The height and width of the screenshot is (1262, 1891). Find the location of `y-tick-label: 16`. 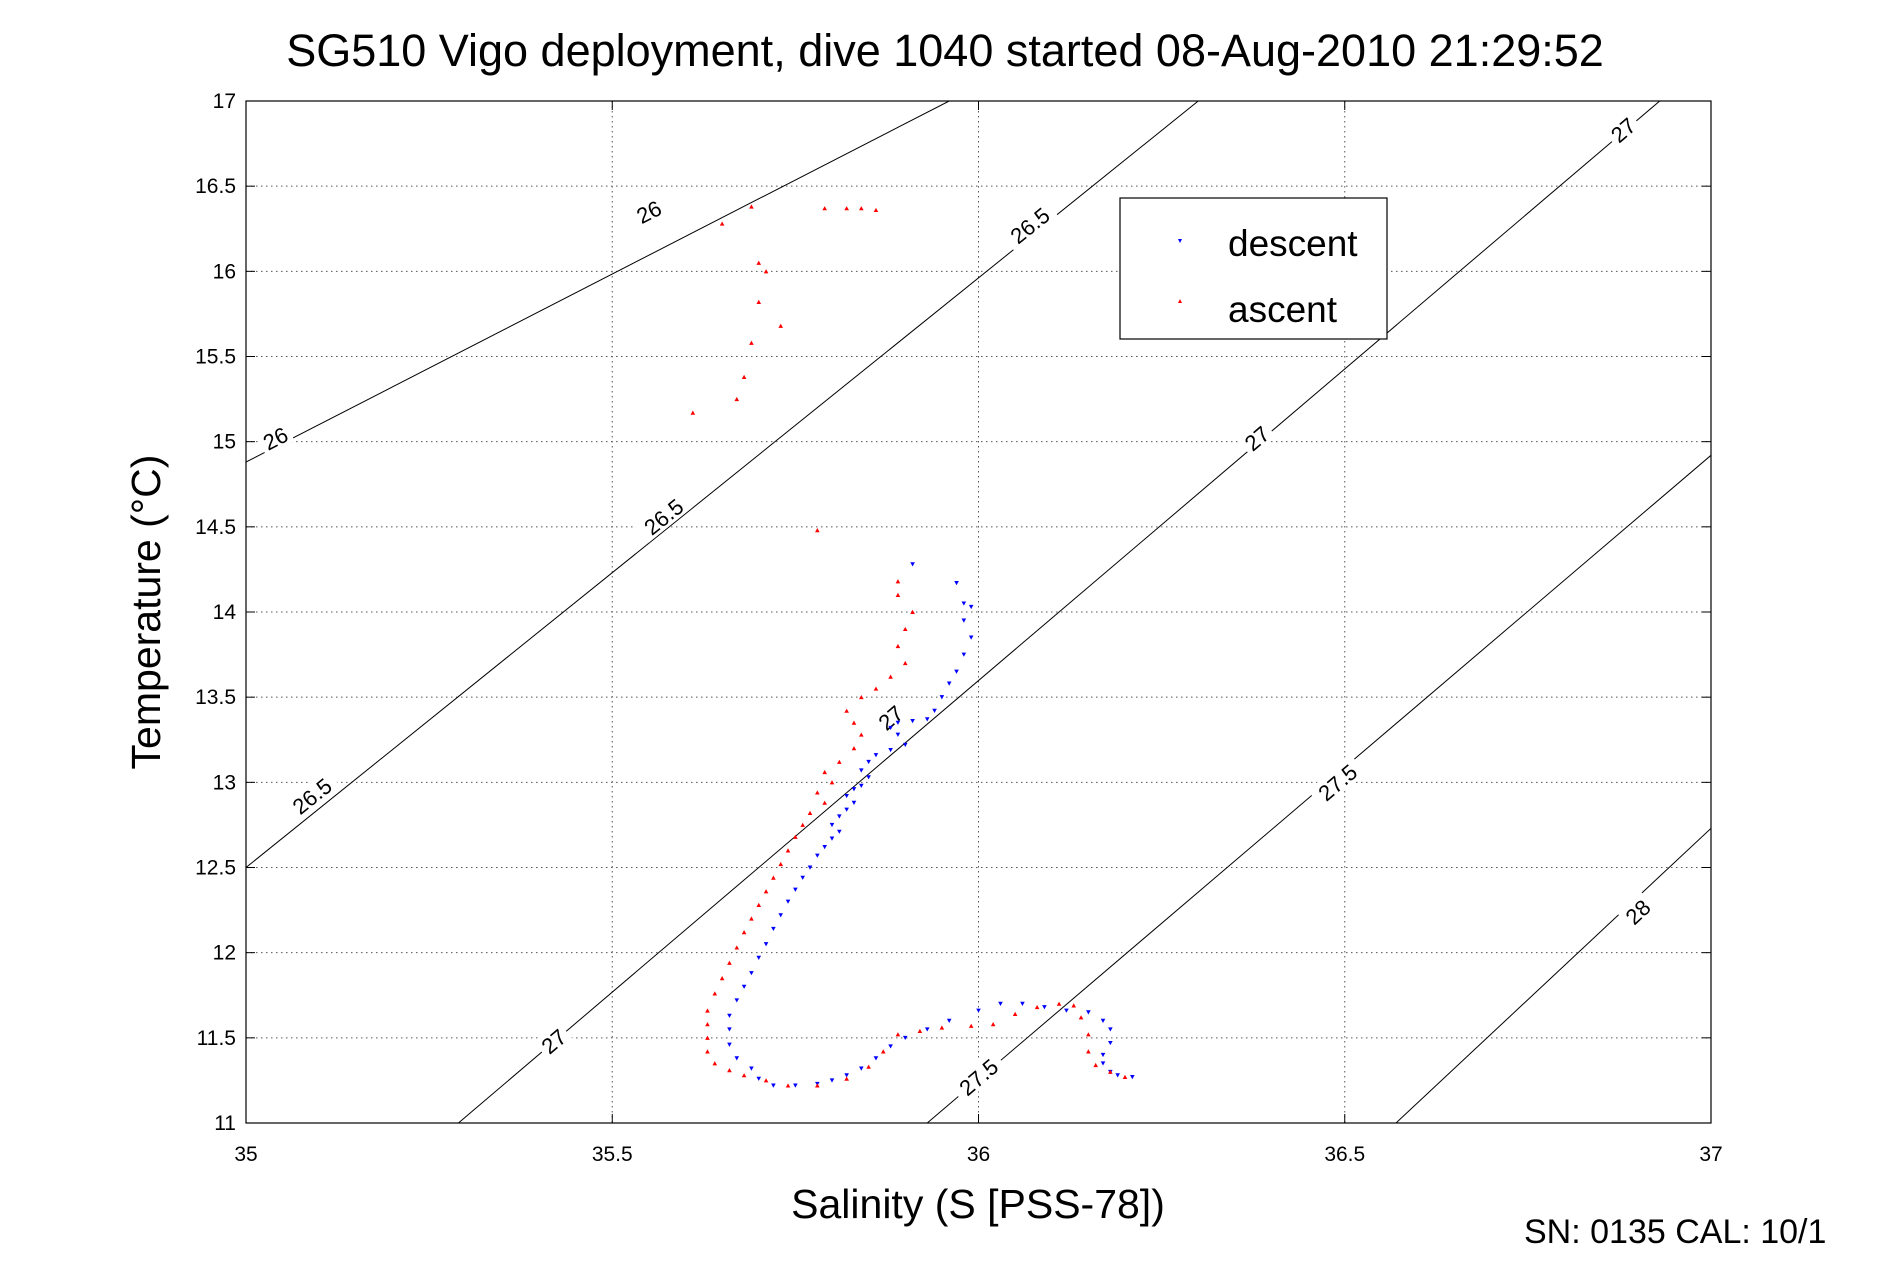

y-tick-label: 16 is located at coordinates (224, 271).